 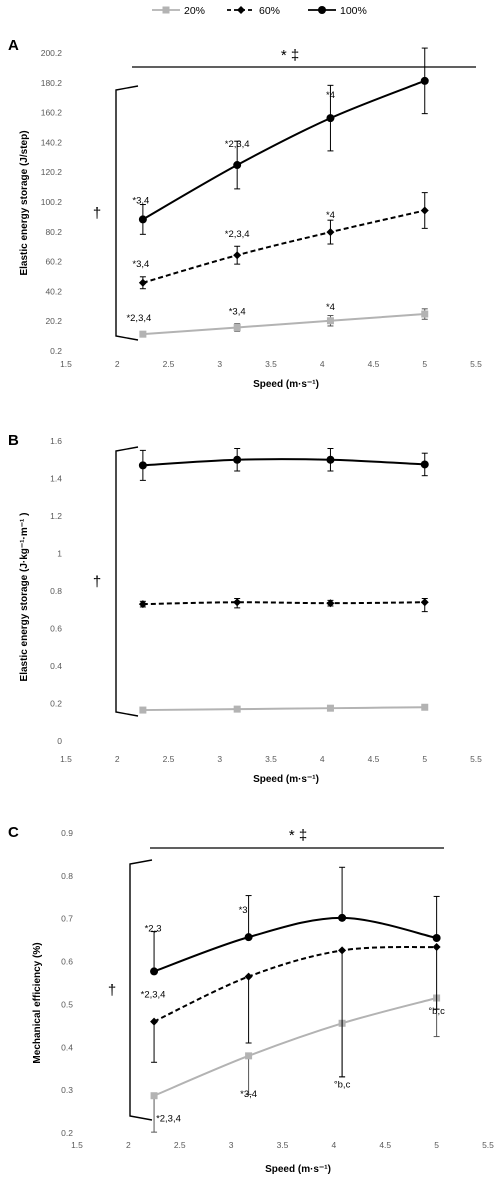 I want to click on y-tick-label: 120.2, so click(x=52, y=172).